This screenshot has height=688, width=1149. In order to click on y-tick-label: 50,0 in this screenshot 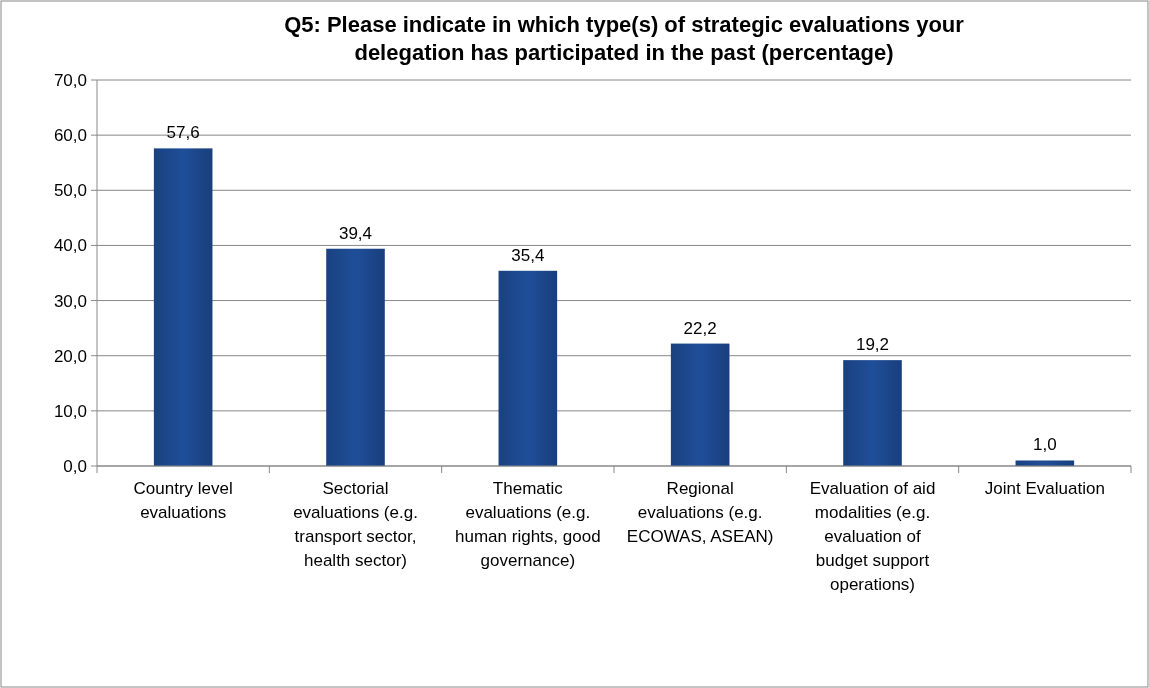, I will do `click(70, 191)`.